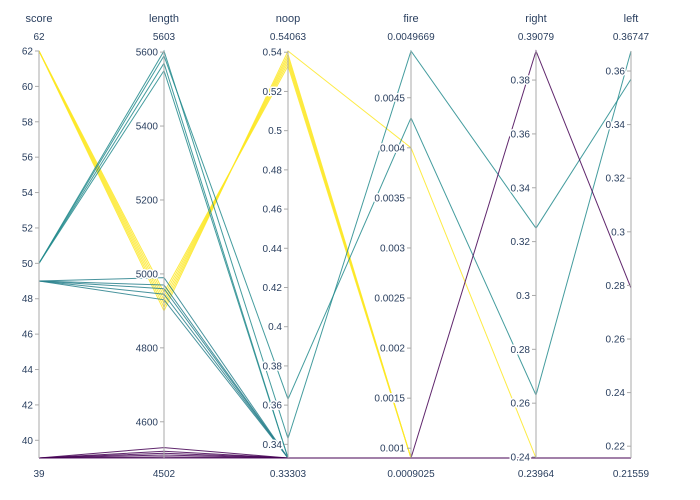 Image resolution: width=700 pixels, height=500 pixels. What do you see at coordinates (392, 248) in the screenshot?
I see `tick-label-halo-fire-4: 0.003` at bounding box center [392, 248].